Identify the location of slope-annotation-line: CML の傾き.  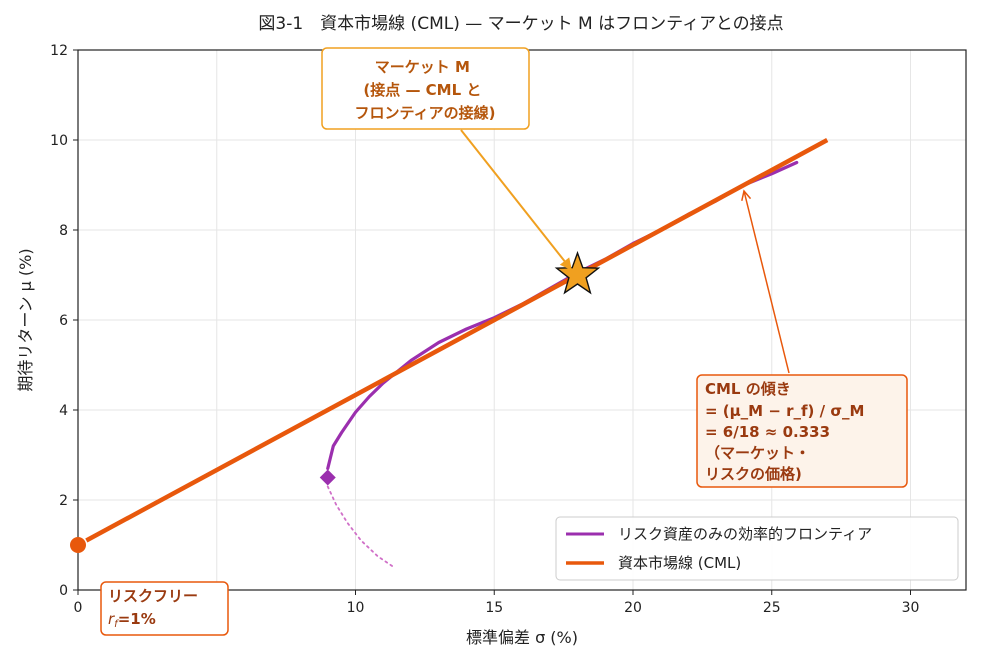
(748, 389).